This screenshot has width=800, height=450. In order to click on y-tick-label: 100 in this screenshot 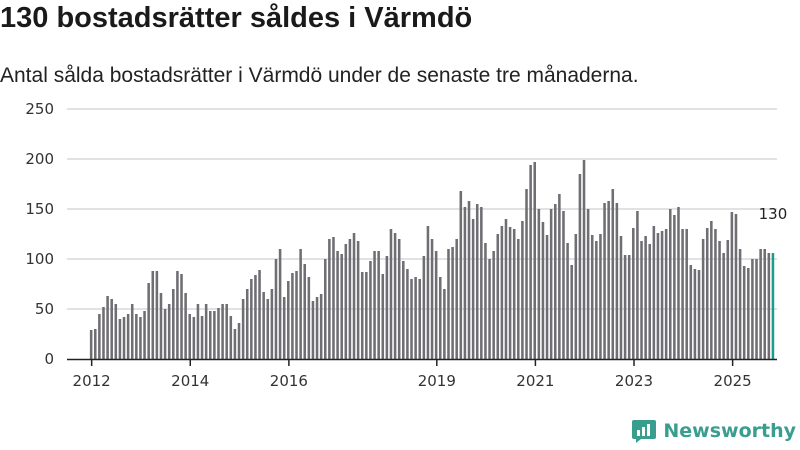, I will do `click(39, 259)`.